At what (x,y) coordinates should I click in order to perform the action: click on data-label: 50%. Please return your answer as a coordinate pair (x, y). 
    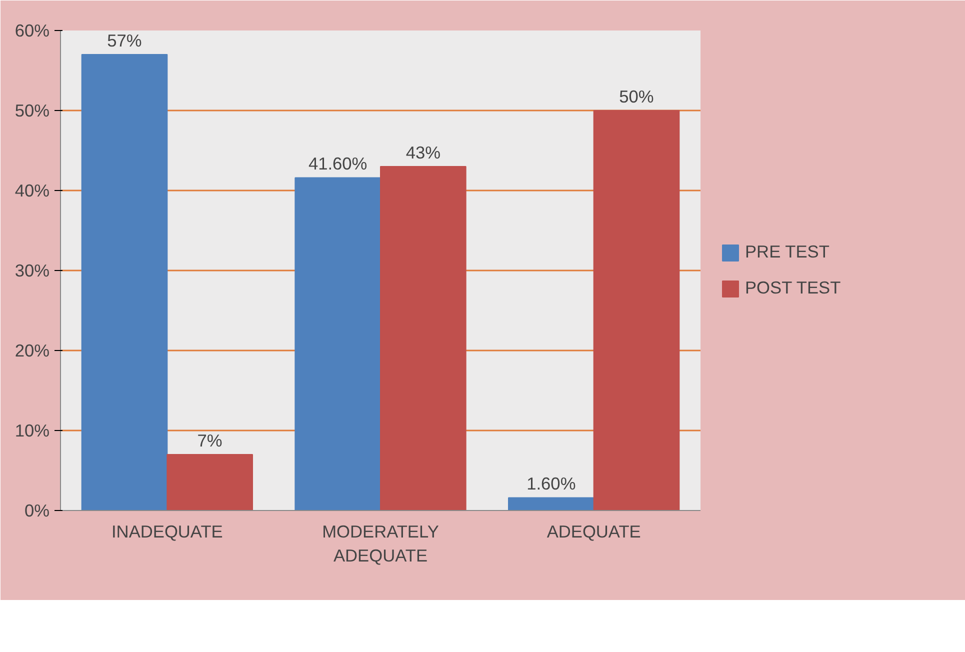
    Looking at the image, I should click on (636, 96).